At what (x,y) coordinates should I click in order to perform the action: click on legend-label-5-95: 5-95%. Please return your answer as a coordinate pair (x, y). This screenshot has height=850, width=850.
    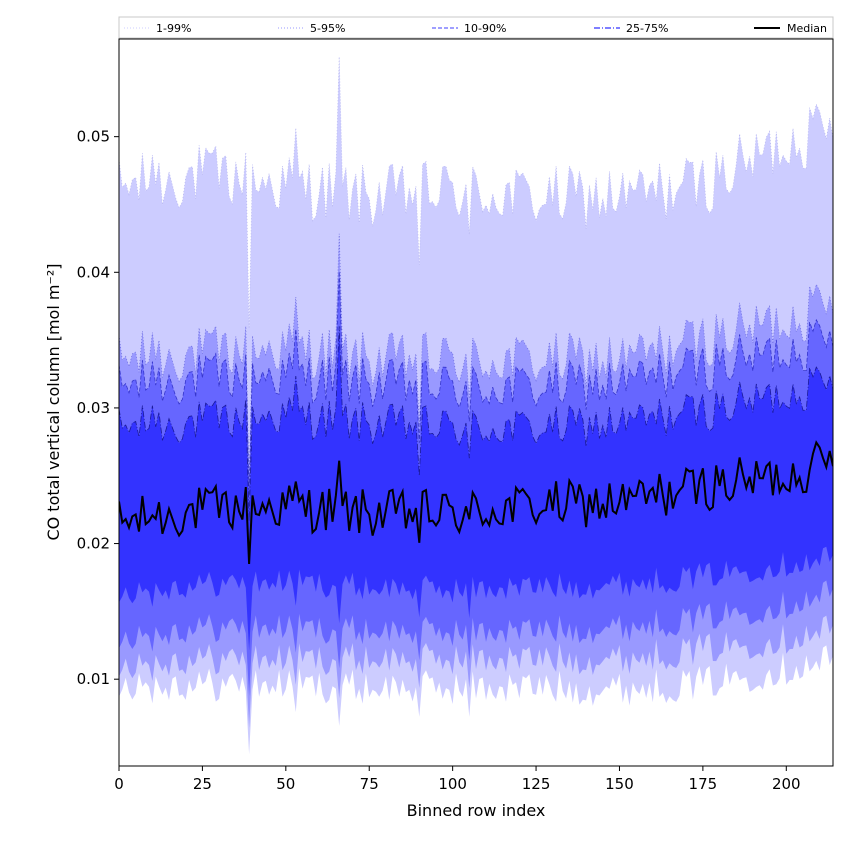
    Looking at the image, I should click on (327, 28).